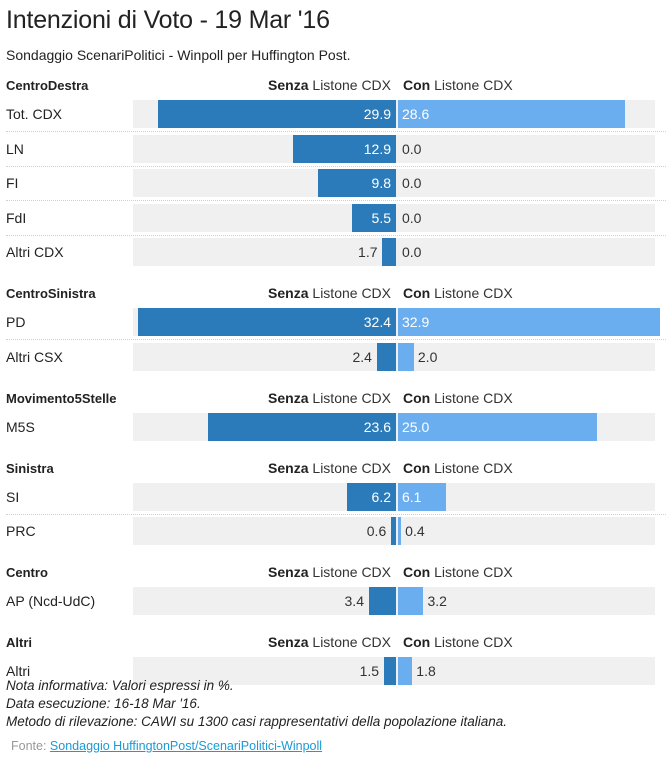  I want to click on group-title: Movimento5Stelle, so click(61, 398).